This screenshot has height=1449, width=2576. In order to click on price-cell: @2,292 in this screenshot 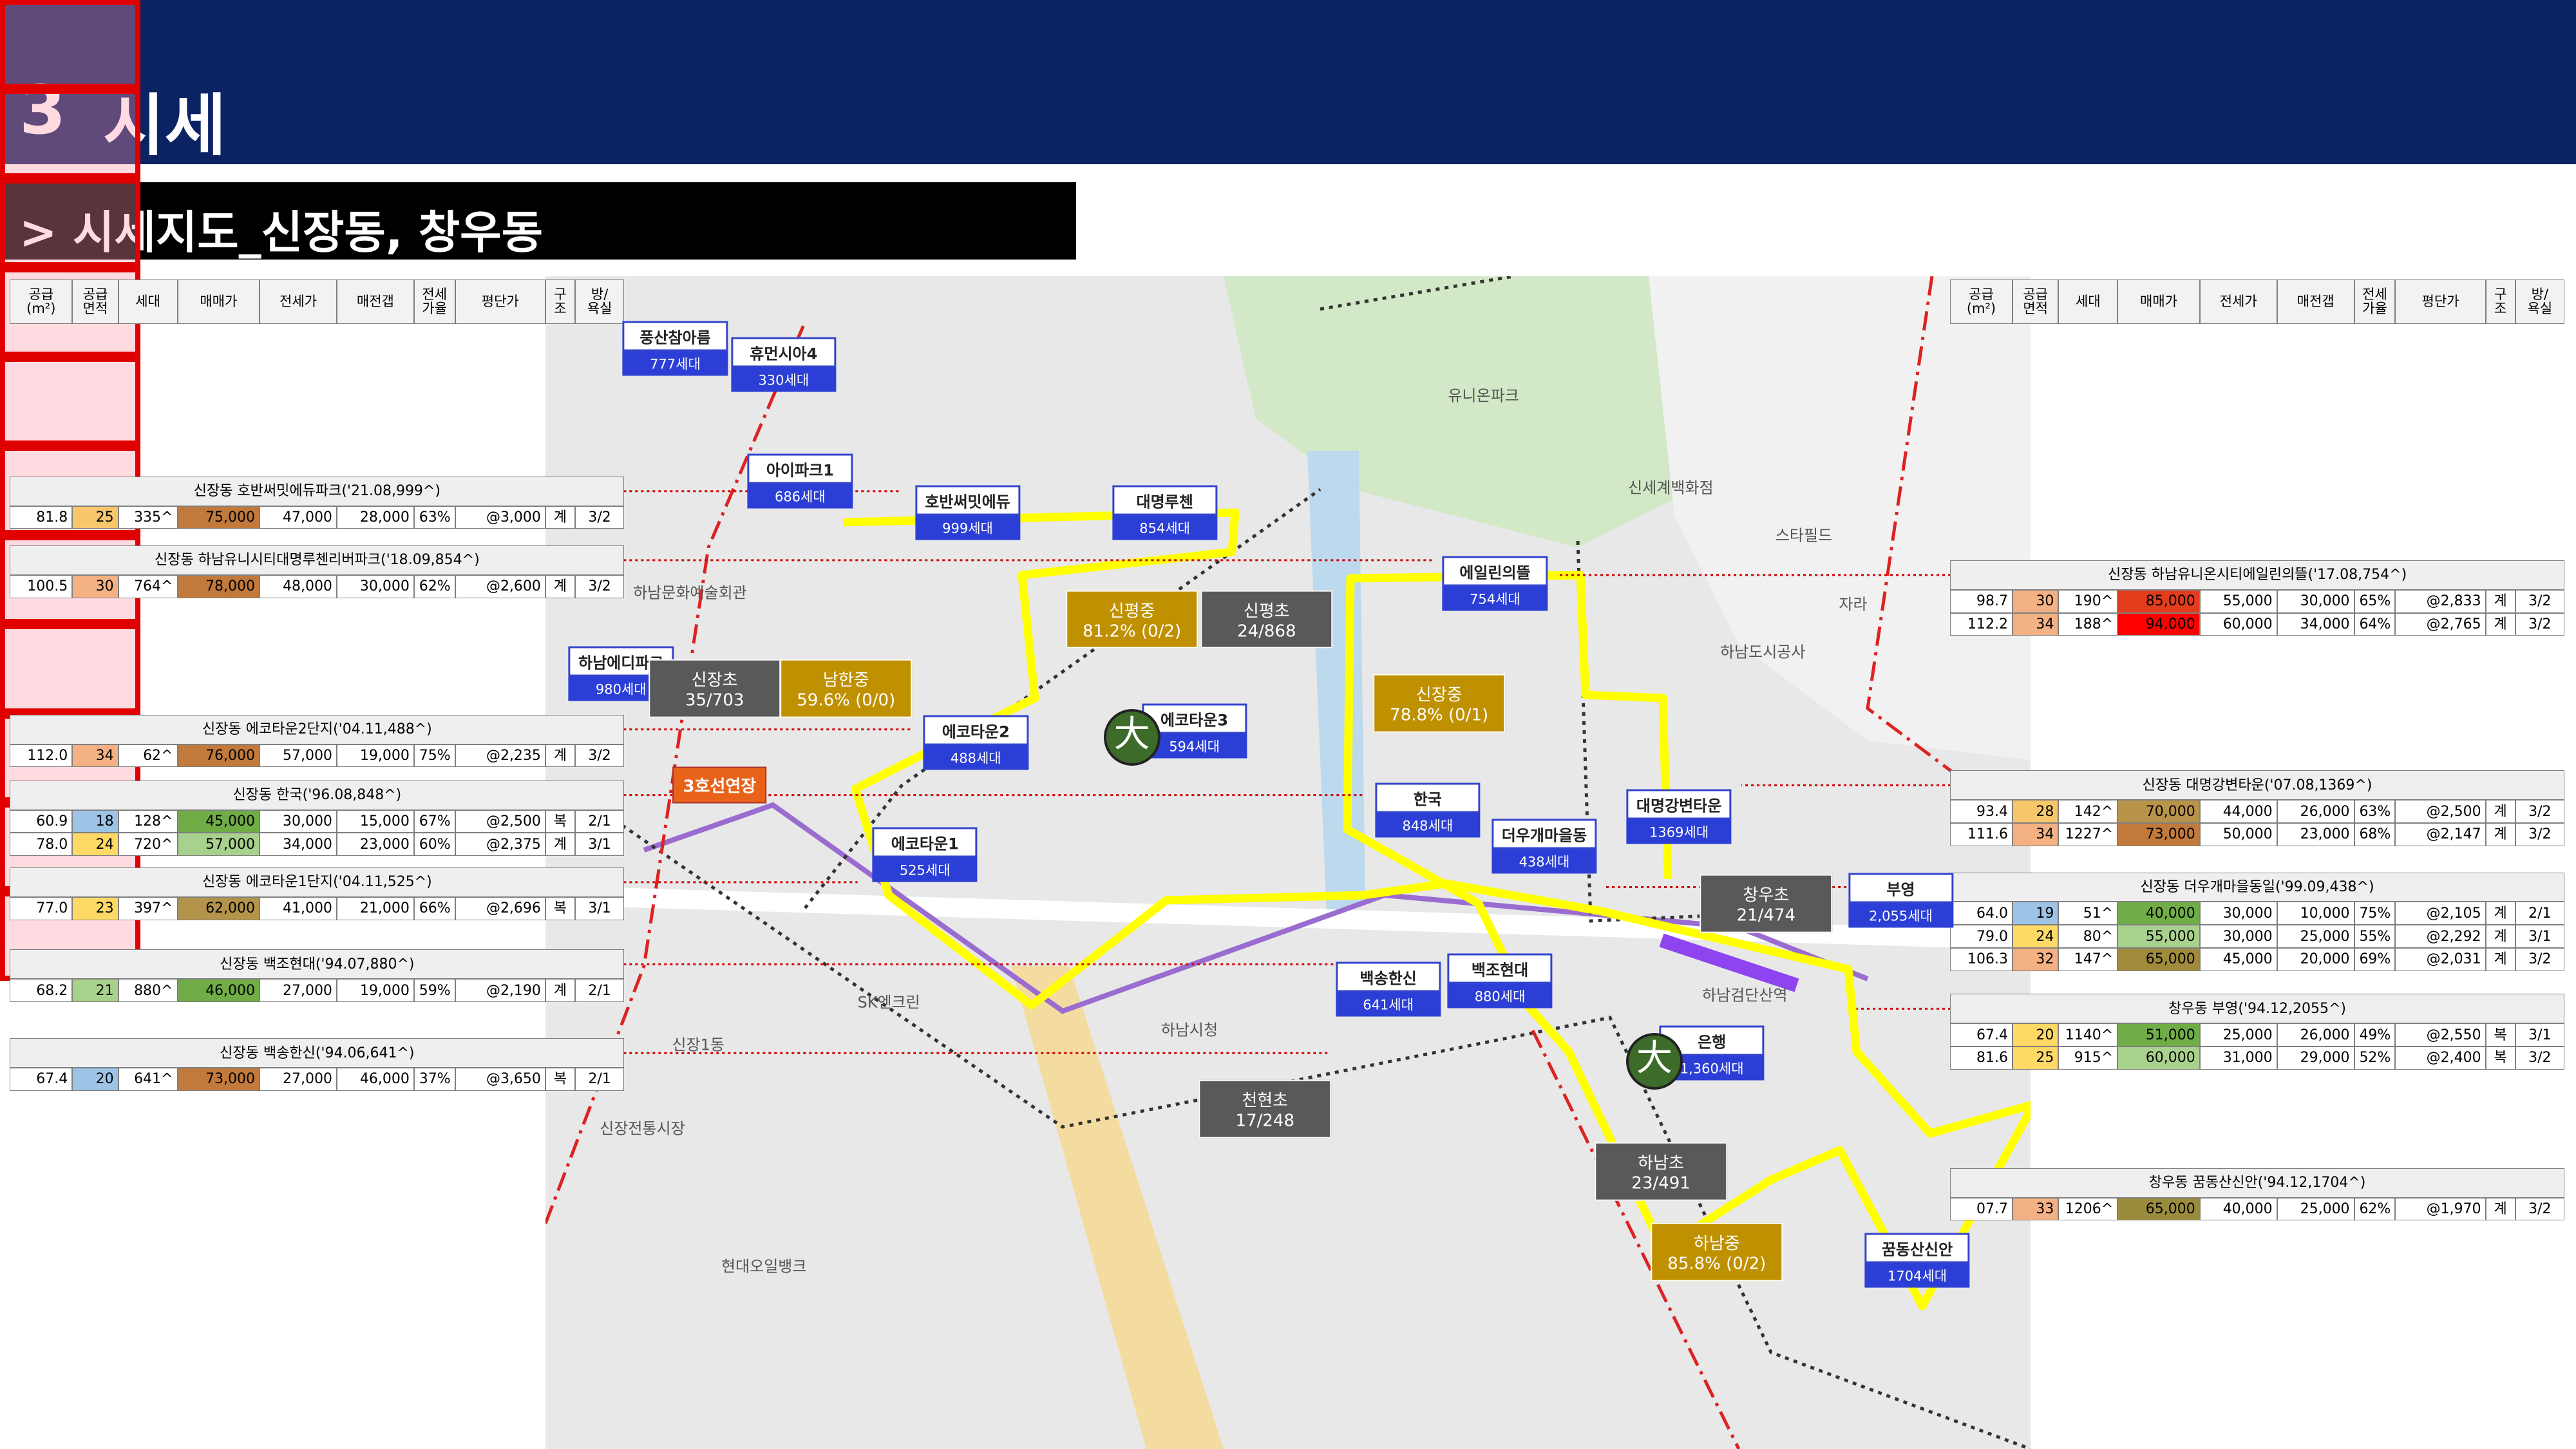, I will do `click(2440, 937)`.